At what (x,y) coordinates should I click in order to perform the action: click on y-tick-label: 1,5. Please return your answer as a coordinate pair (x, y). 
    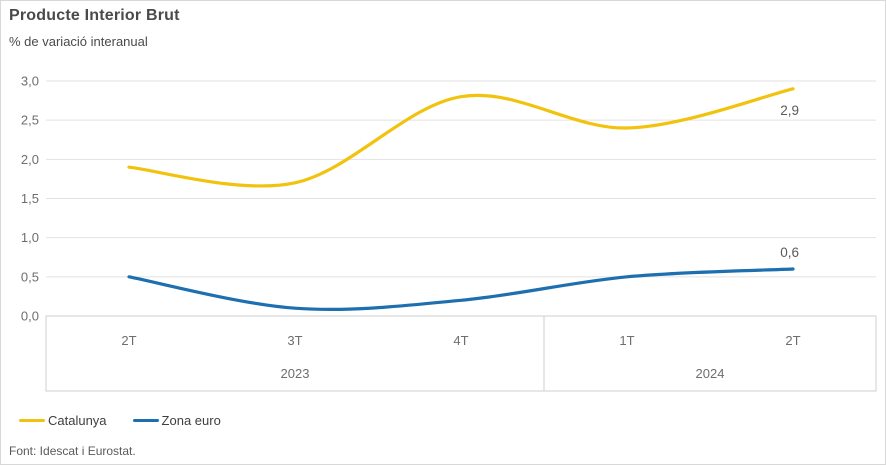
    Looking at the image, I should click on (30, 198).